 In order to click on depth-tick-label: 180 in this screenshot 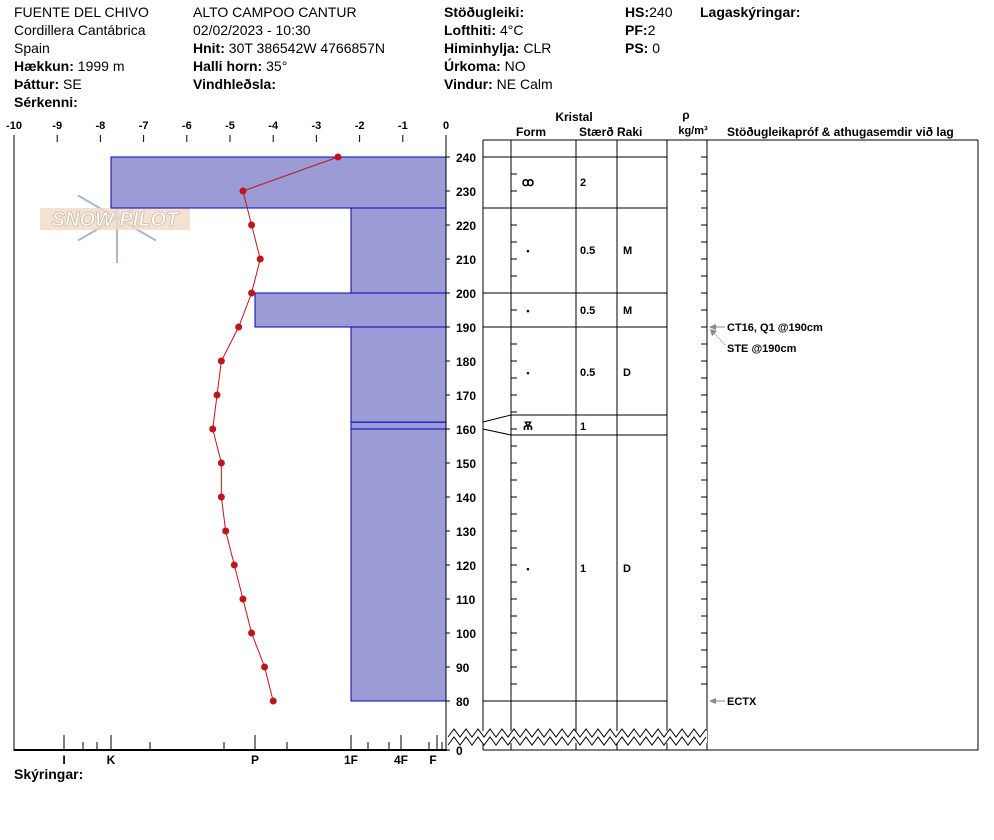, I will do `click(466, 362)`.